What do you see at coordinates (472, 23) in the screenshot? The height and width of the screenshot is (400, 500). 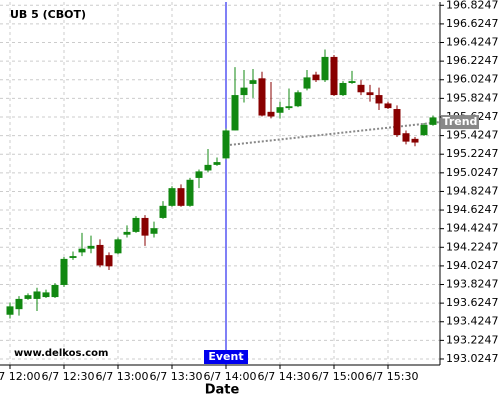 I see `y-tick-label: 196.6247` at bounding box center [472, 23].